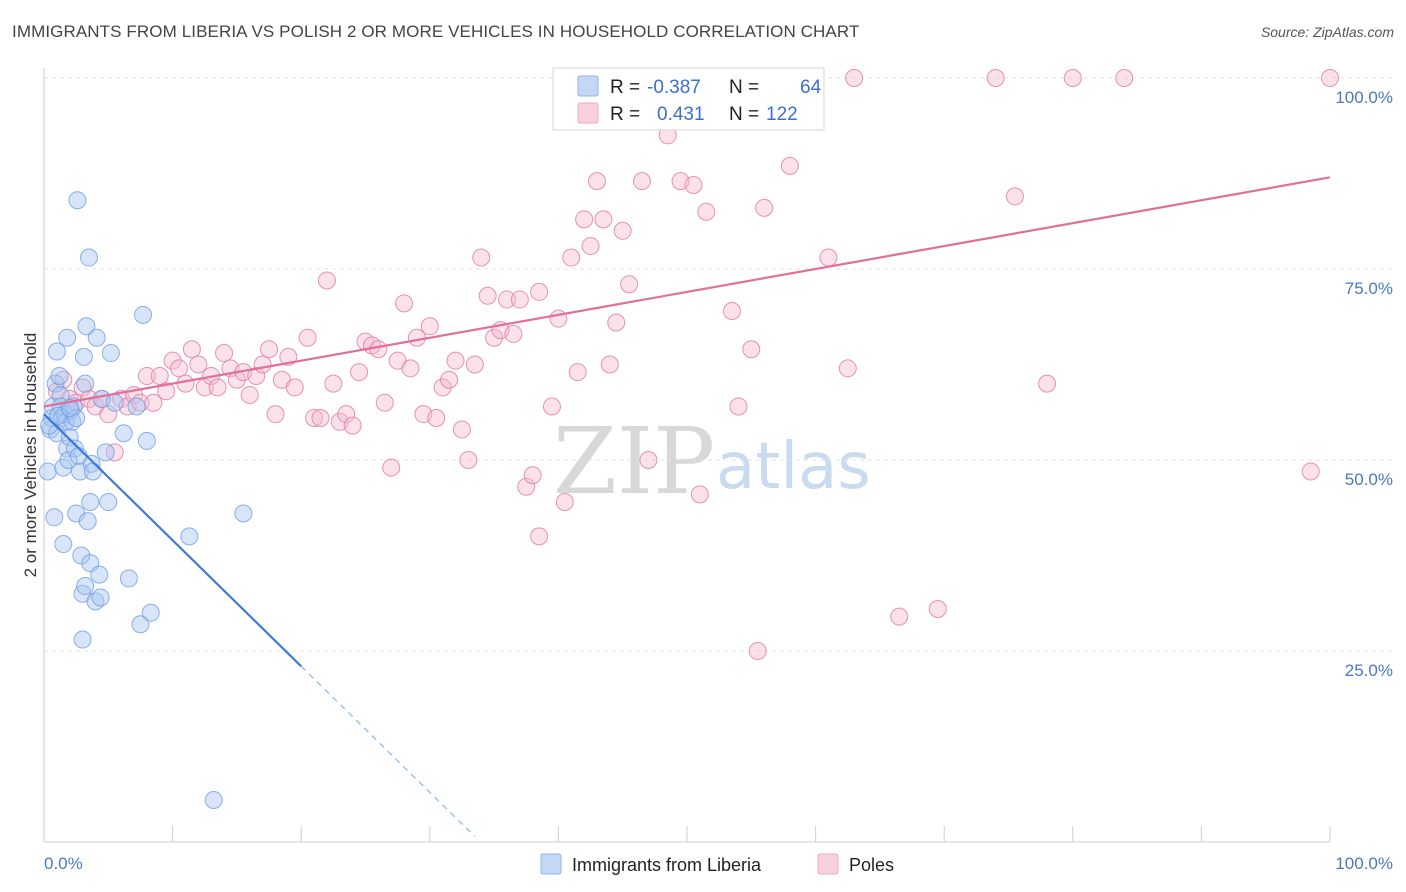  What do you see at coordinates (687, 834) in the screenshot?
I see `x-axis-ticks` at bounding box center [687, 834].